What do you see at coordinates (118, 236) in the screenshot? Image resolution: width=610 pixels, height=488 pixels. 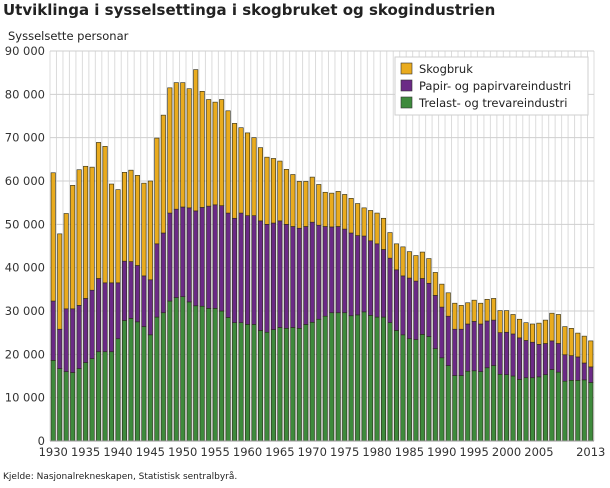 I see `bar-skogbruk-1940` at bounding box center [118, 236].